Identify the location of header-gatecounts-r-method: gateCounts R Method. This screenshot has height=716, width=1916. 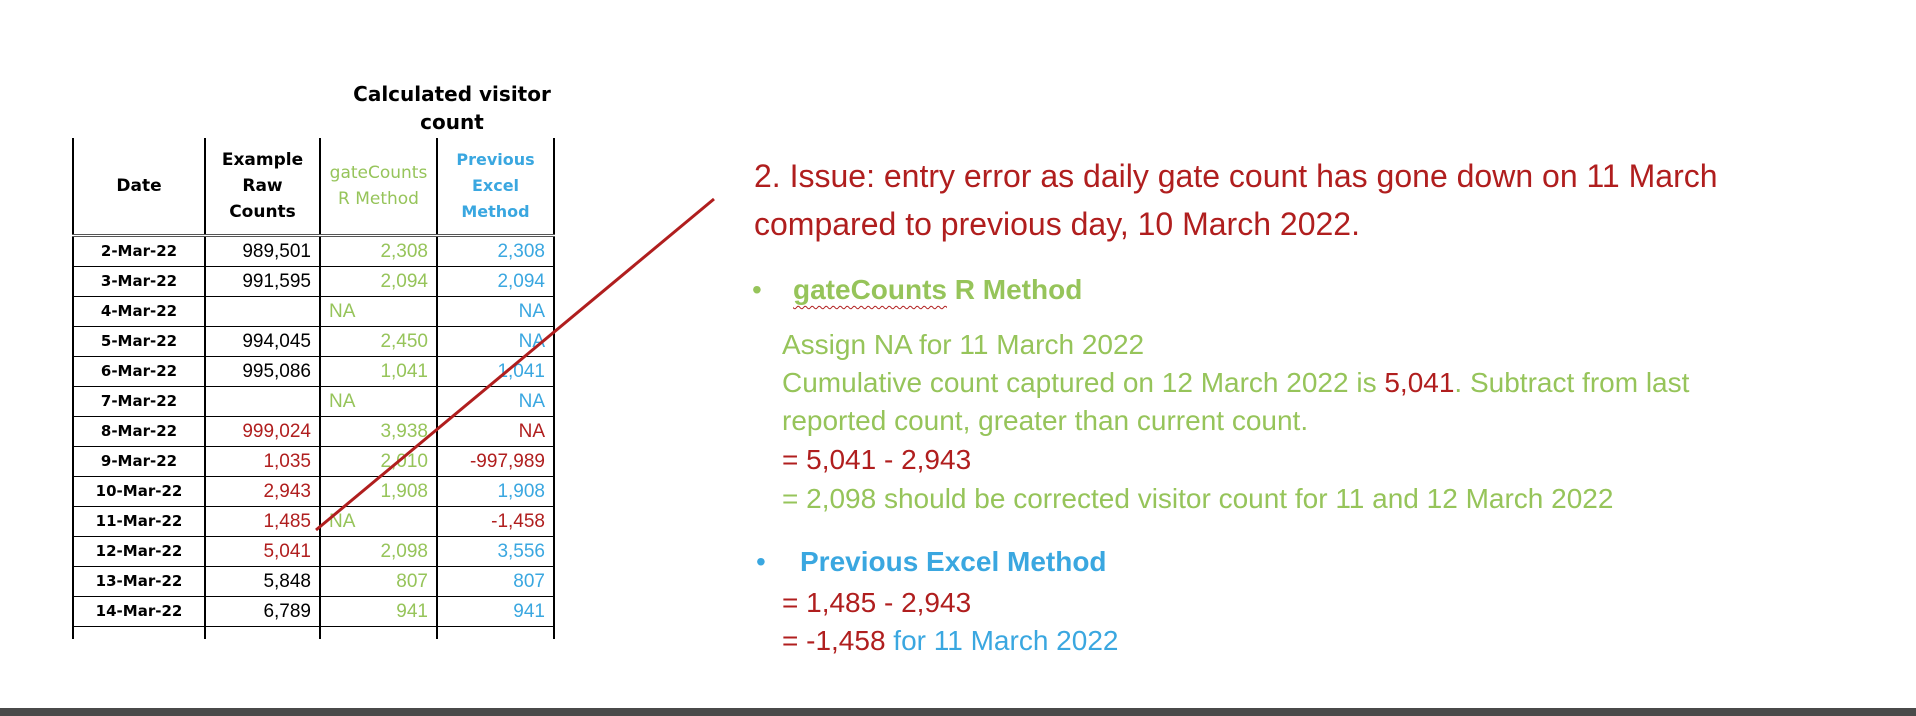
(378, 187).